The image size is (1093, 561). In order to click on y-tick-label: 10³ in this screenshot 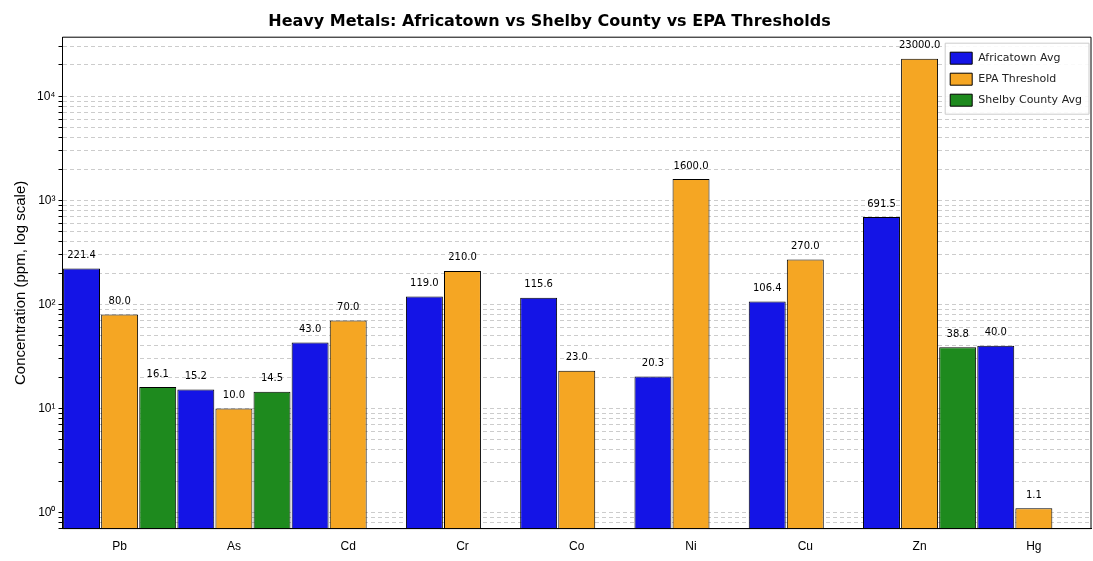, I will do `click(47, 199)`.